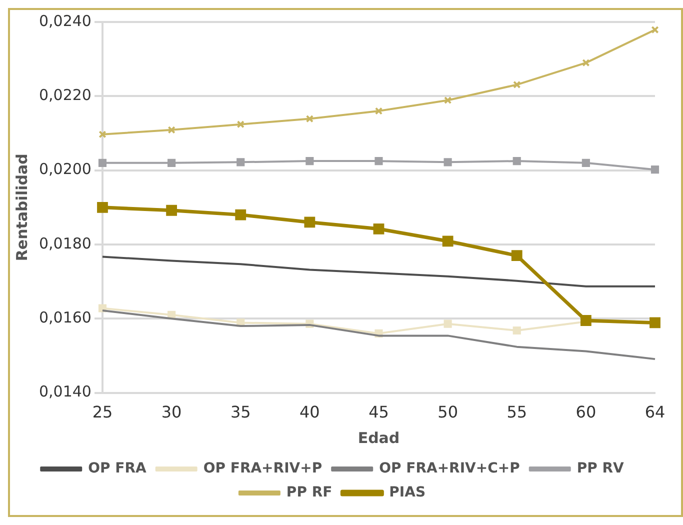  I want to click on y-tick-label: 0,0240, so click(65, 21).